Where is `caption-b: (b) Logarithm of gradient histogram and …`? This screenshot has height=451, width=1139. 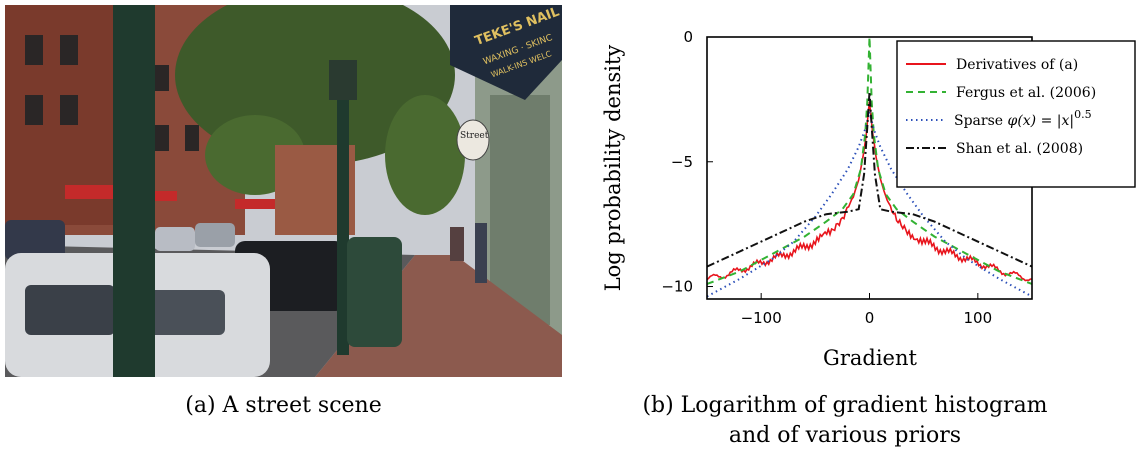
caption-b: (b) Logarithm of gradient histogram and … is located at coordinates (845, 421).